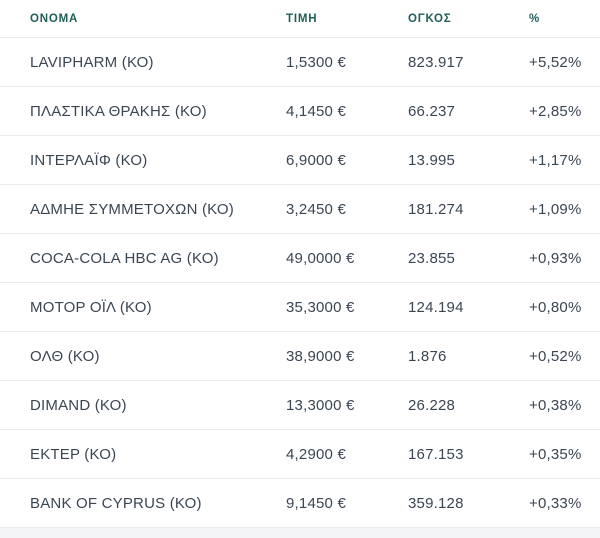  What do you see at coordinates (320, 307) in the screenshot?
I see `price-cell: 35,3000 €` at bounding box center [320, 307].